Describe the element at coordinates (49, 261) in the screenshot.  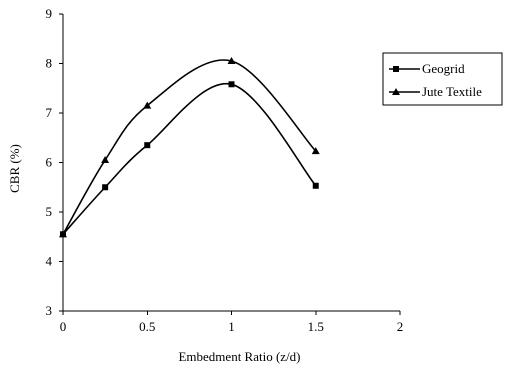
I see `y-tick-label: 4` at that location.